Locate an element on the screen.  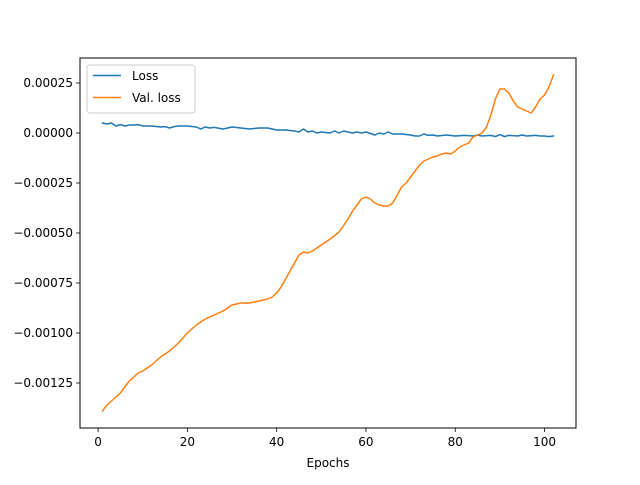
legend-label-val-loss: Val. loss is located at coordinates (156, 98).